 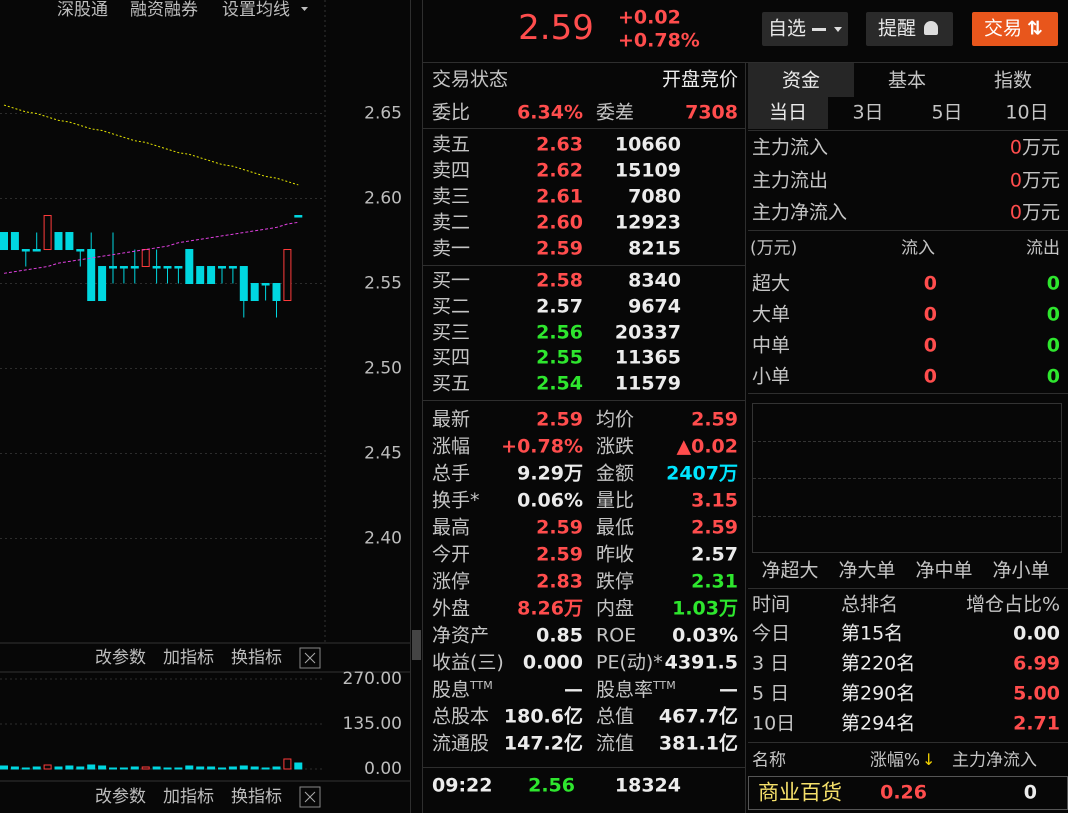 What do you see at coordinates (451, 222) in the screenshot?
I see `ask-label: 卖二` at bounding box center [451, 222].